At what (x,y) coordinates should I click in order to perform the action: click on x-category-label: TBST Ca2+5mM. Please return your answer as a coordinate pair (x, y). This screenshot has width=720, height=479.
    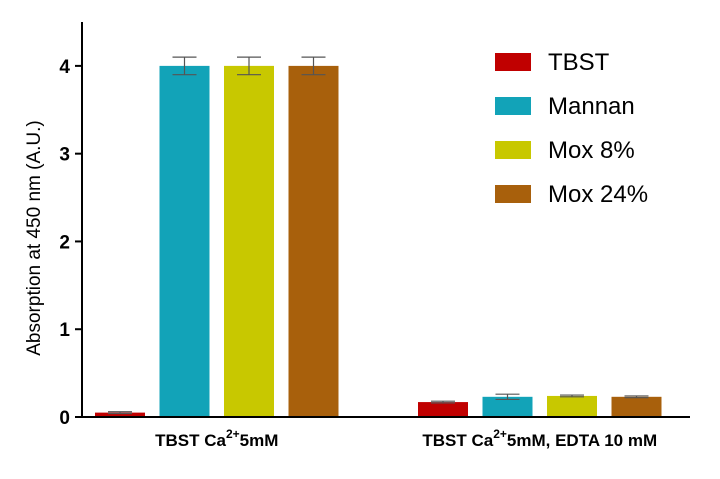
    Looking at the image, I should click on (216, 438).